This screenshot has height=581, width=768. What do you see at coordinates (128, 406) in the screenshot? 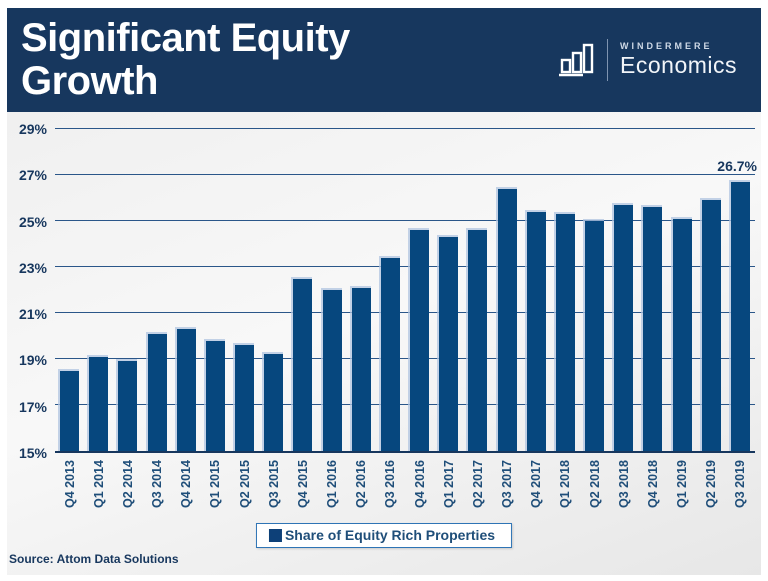
I see `bar-q2-2014` at bounding box center [128, 406].